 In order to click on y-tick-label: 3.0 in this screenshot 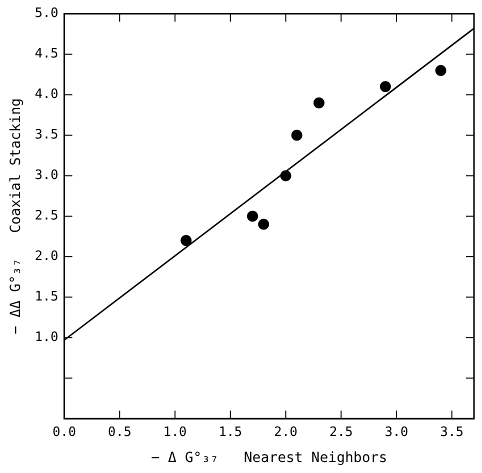, I will do `click(46, 176)`.